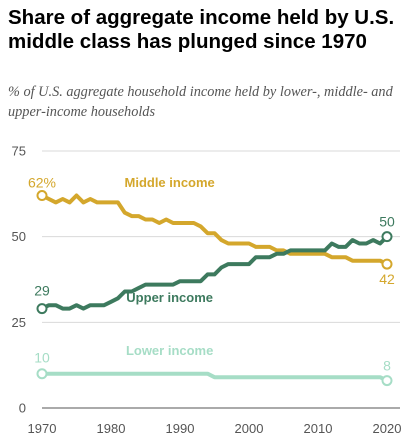 The width and height of the screenshot is (410, 444). Describe the element at coordinates (214, 377) in the screenshot. I see `lower-income-line` at that location.